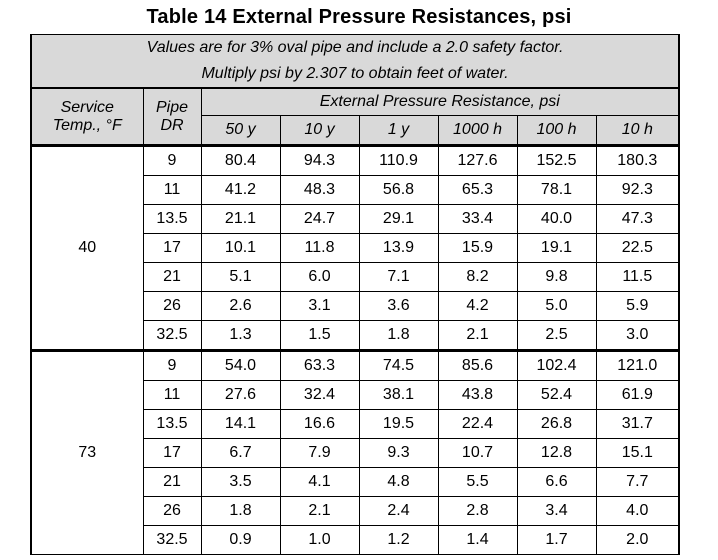 This screenshot has width=718, height=560. Describe the element at coordinates (240, 335) in the screenshot. I see `pressure-value-cell: 1.3` at that location.